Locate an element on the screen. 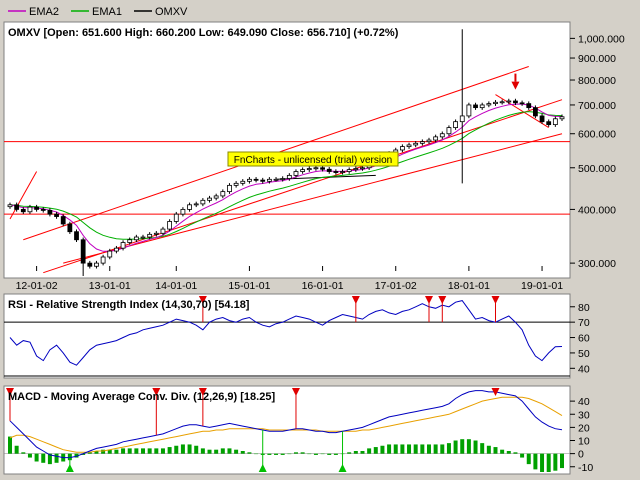 The image size is (640, 480). macd-line is located at coordinates (286, 424).